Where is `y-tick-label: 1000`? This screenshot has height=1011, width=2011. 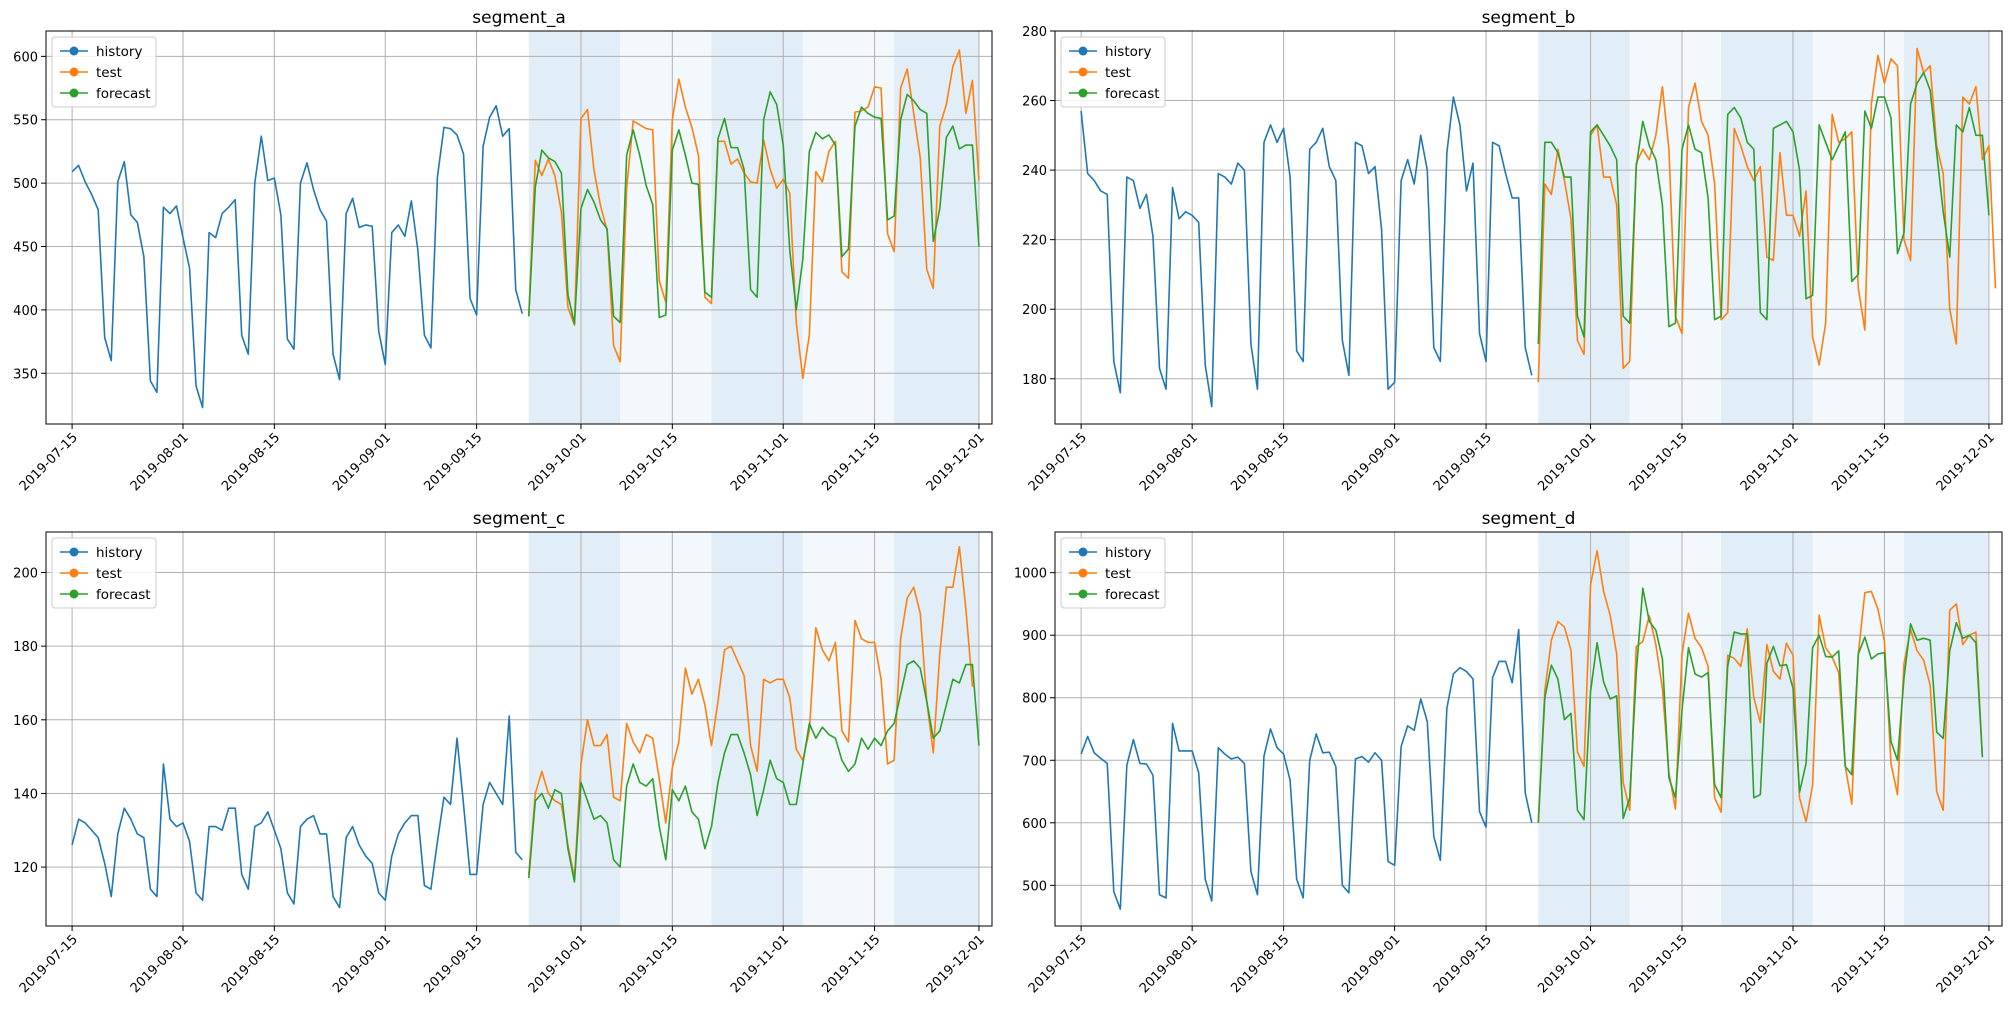
y-tick-label: 1000 is located at coordinates (1030, 574).